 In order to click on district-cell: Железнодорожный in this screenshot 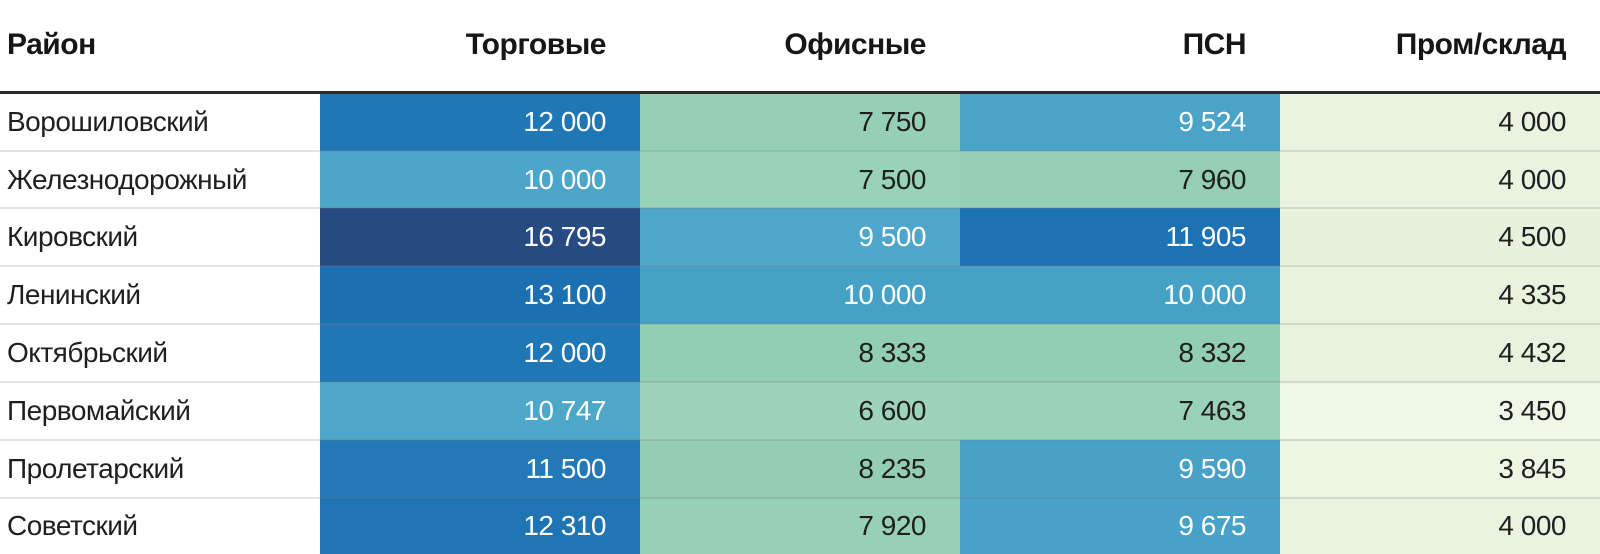, I will do `click(160, 179)`.